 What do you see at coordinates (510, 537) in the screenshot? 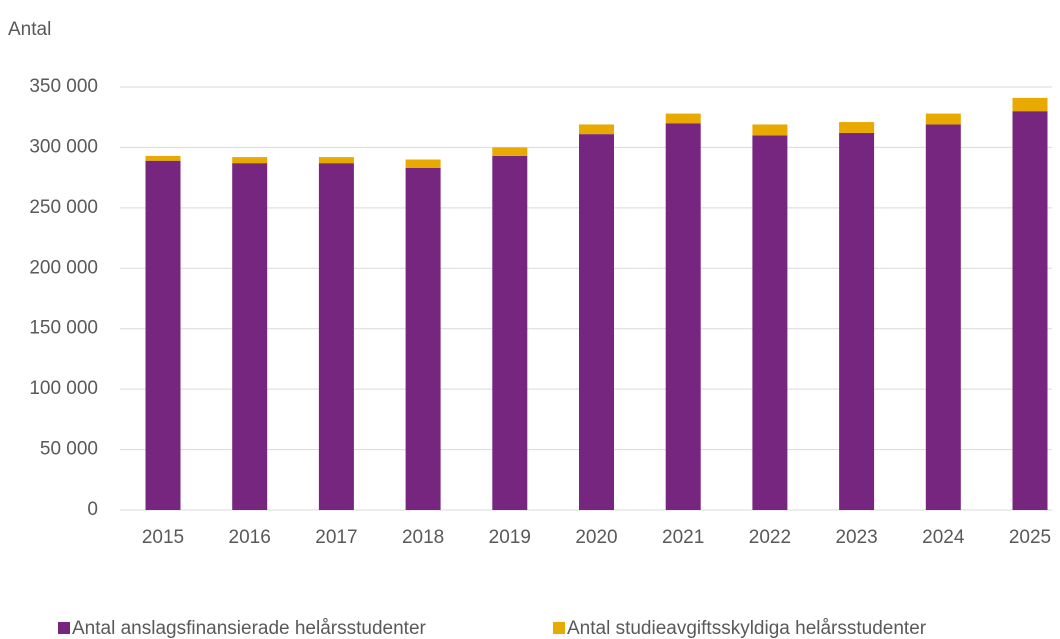
I see `x-tick-label: 2019` at bounding box center [510, 537].